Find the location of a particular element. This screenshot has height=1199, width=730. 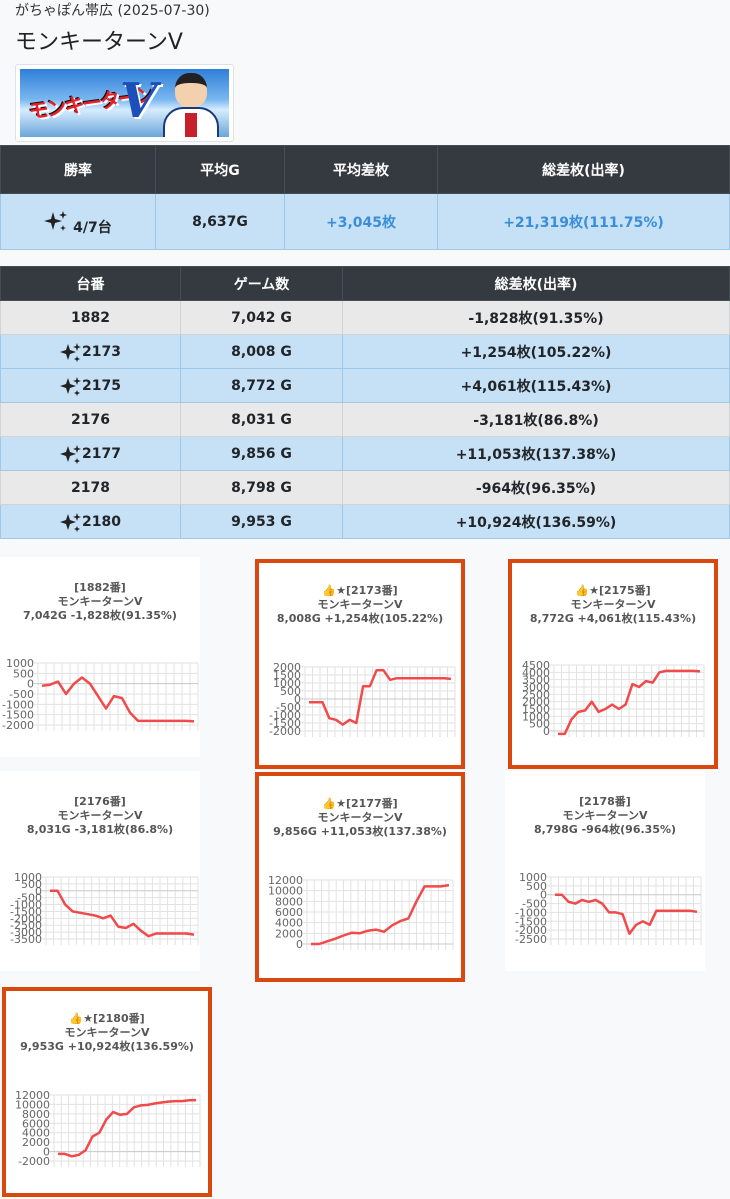

machine-number-cell: 2175 is located at coordinates (90, 385).